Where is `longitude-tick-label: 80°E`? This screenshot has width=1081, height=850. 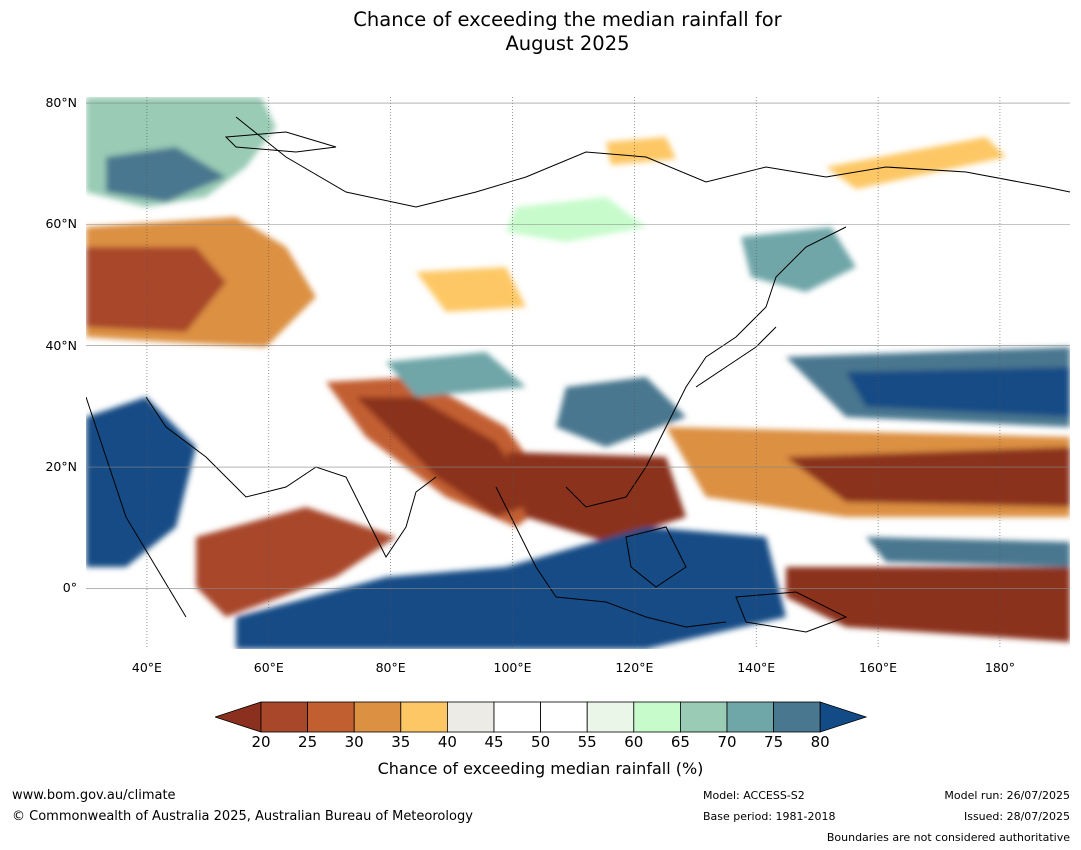
longitude-tick-label: 80°E is located at coordinates (390, 667).